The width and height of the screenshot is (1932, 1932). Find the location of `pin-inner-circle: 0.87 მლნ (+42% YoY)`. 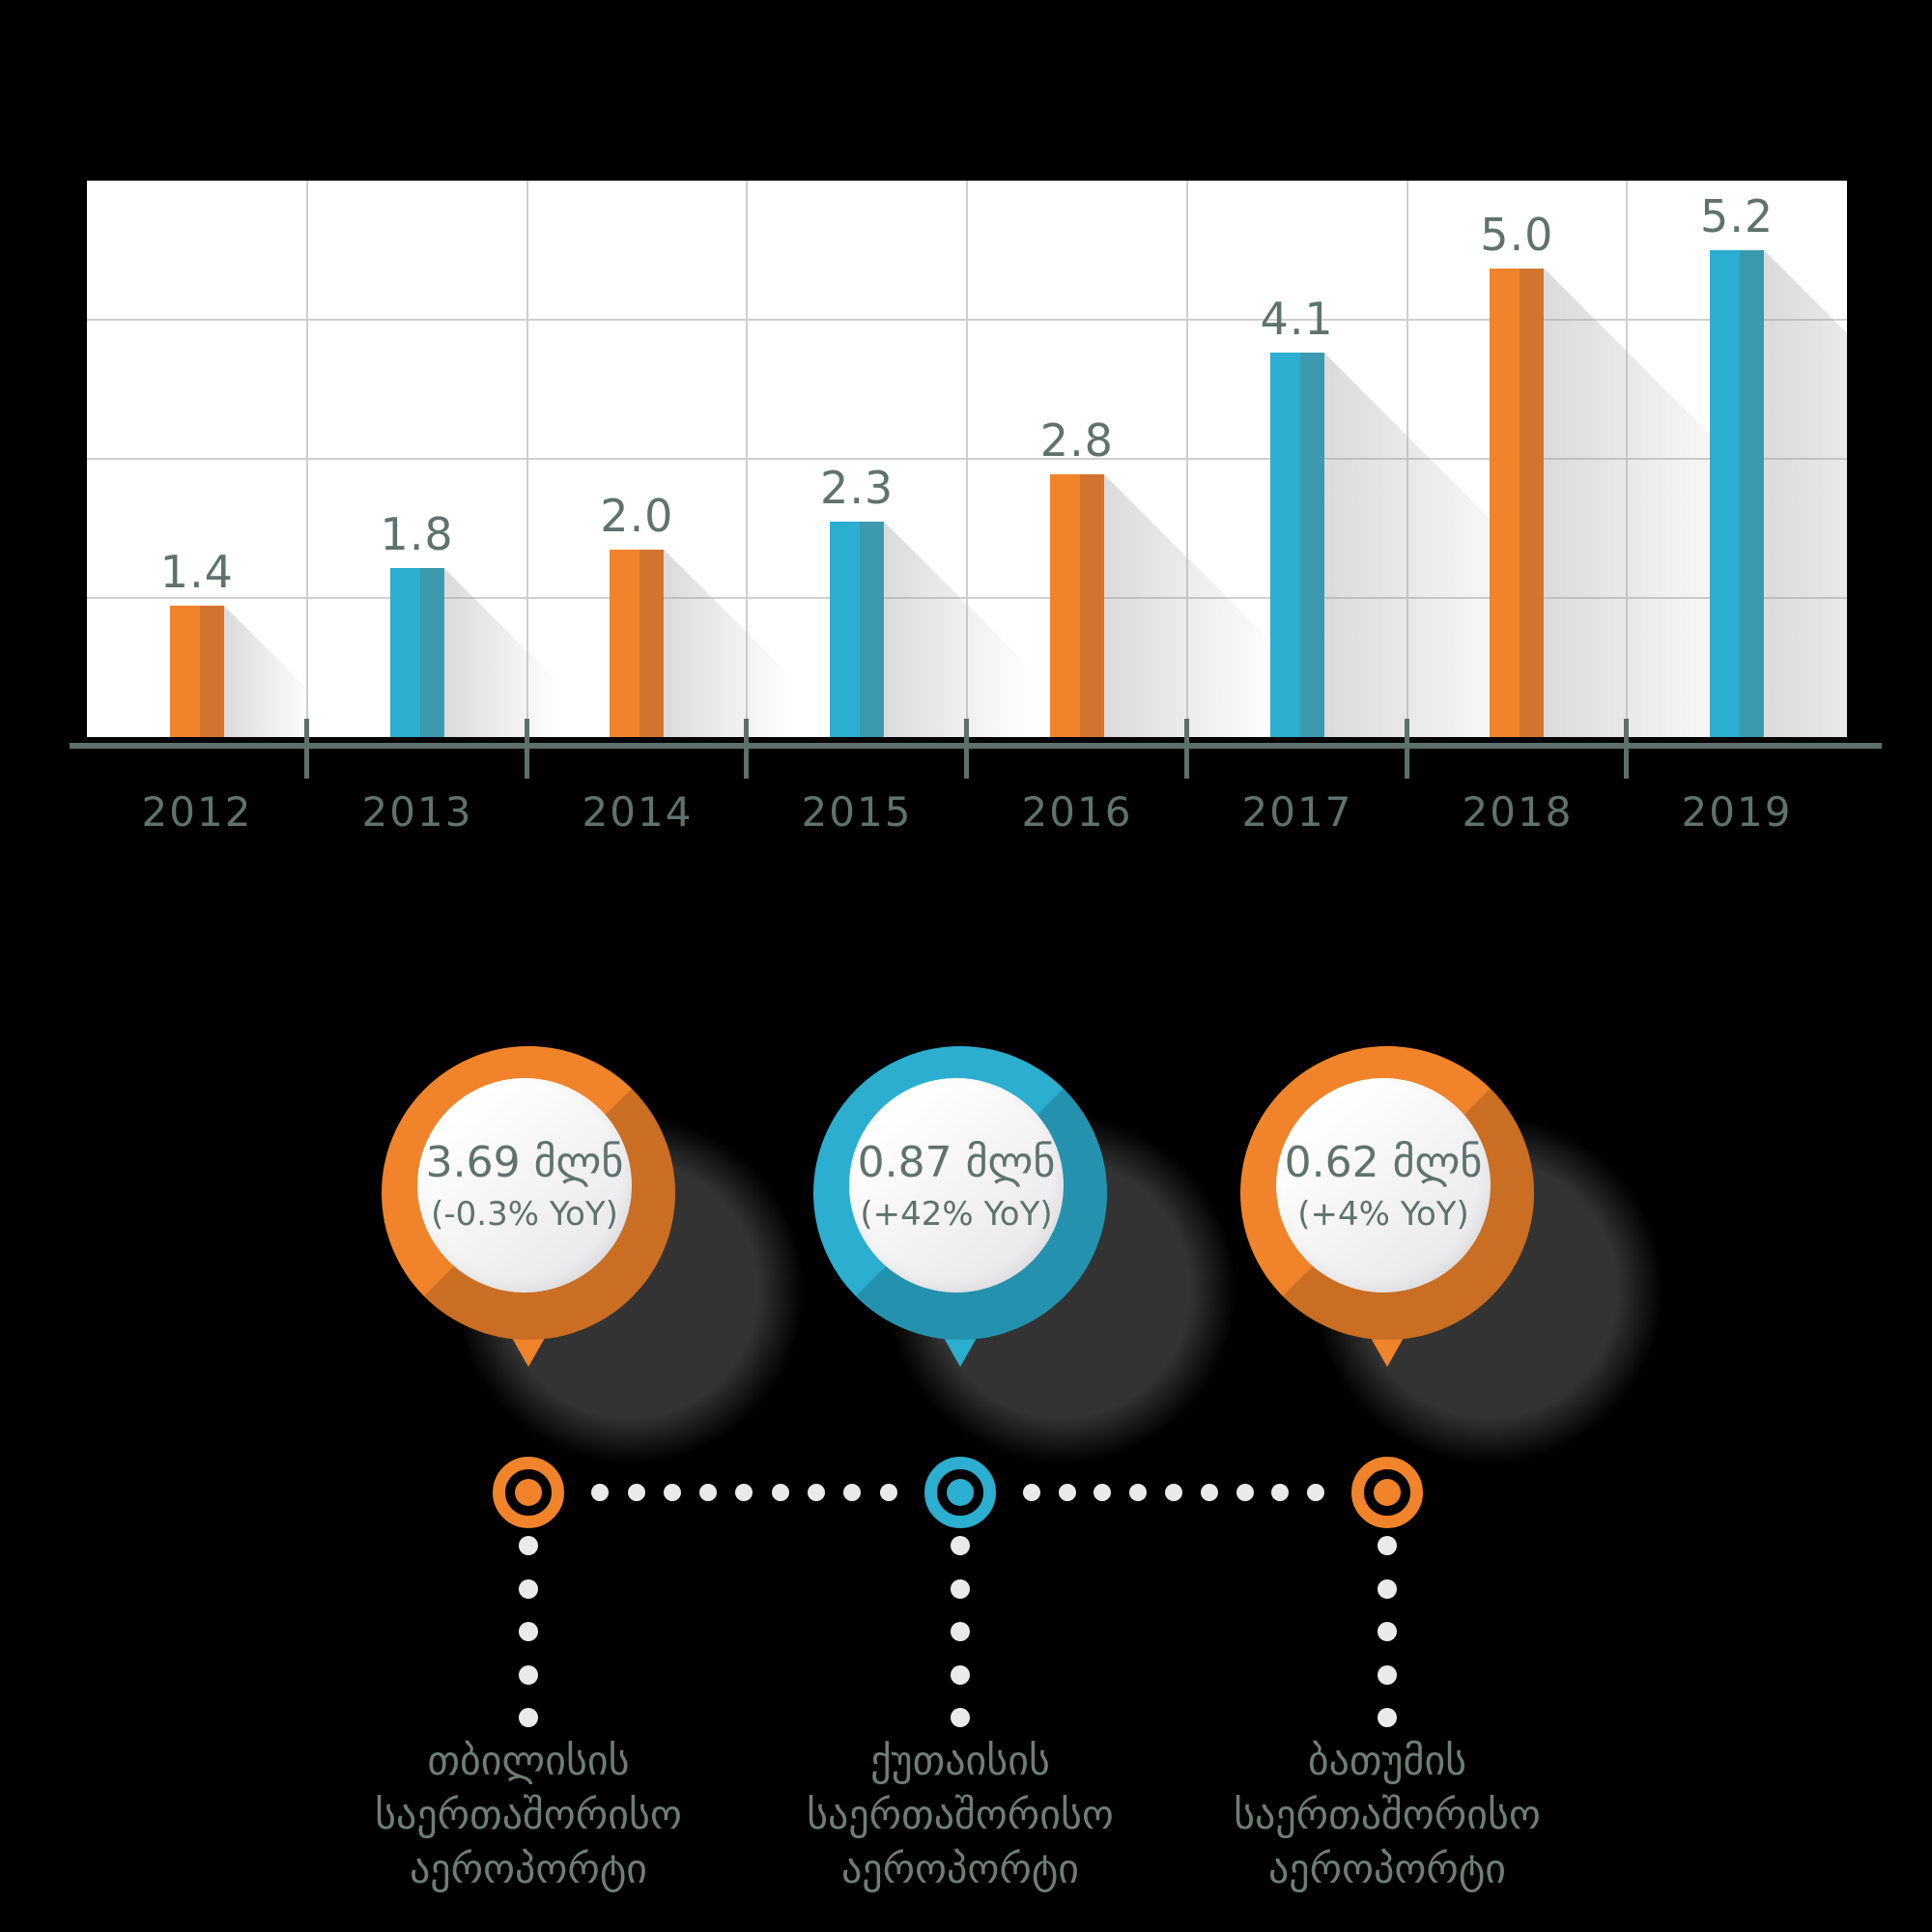

pin-inner-circle: 0.87 მლნ (+42% YoY) is located at coordinates (956, 1185).